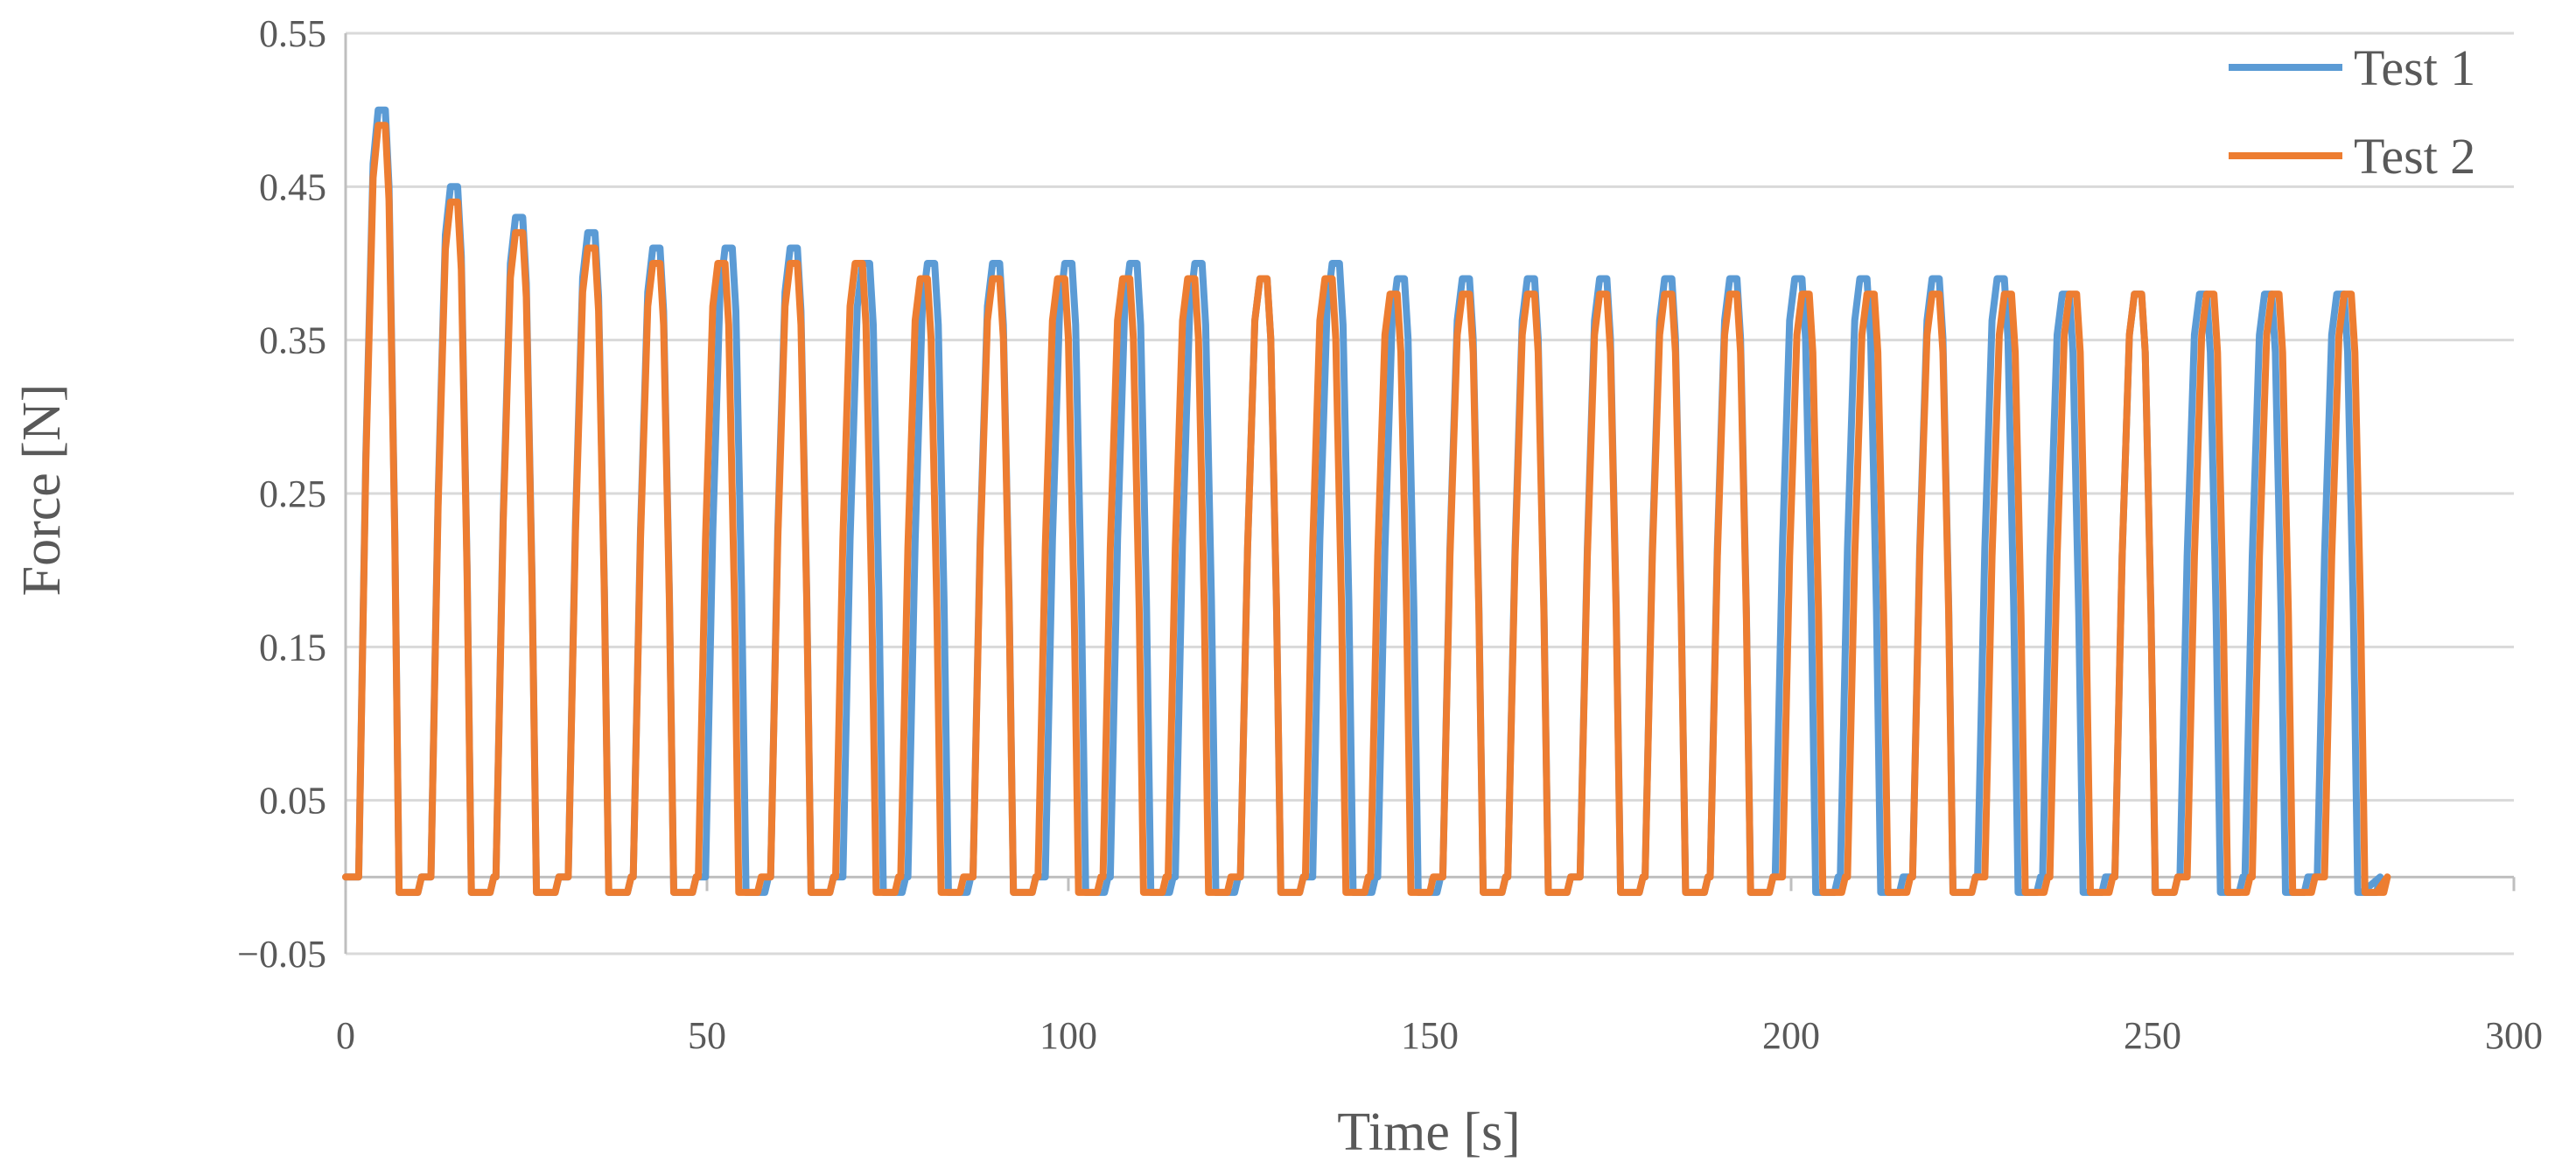  What do you see at coordinates (292, 493) in the screenshot?
I see `y-tick-label: 0.25` at bounding box center [292, 493].